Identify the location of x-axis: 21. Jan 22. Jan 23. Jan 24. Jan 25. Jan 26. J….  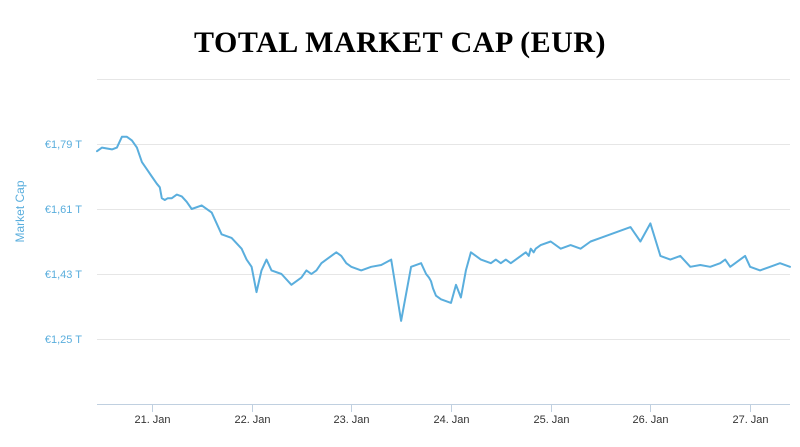
(443, 415).